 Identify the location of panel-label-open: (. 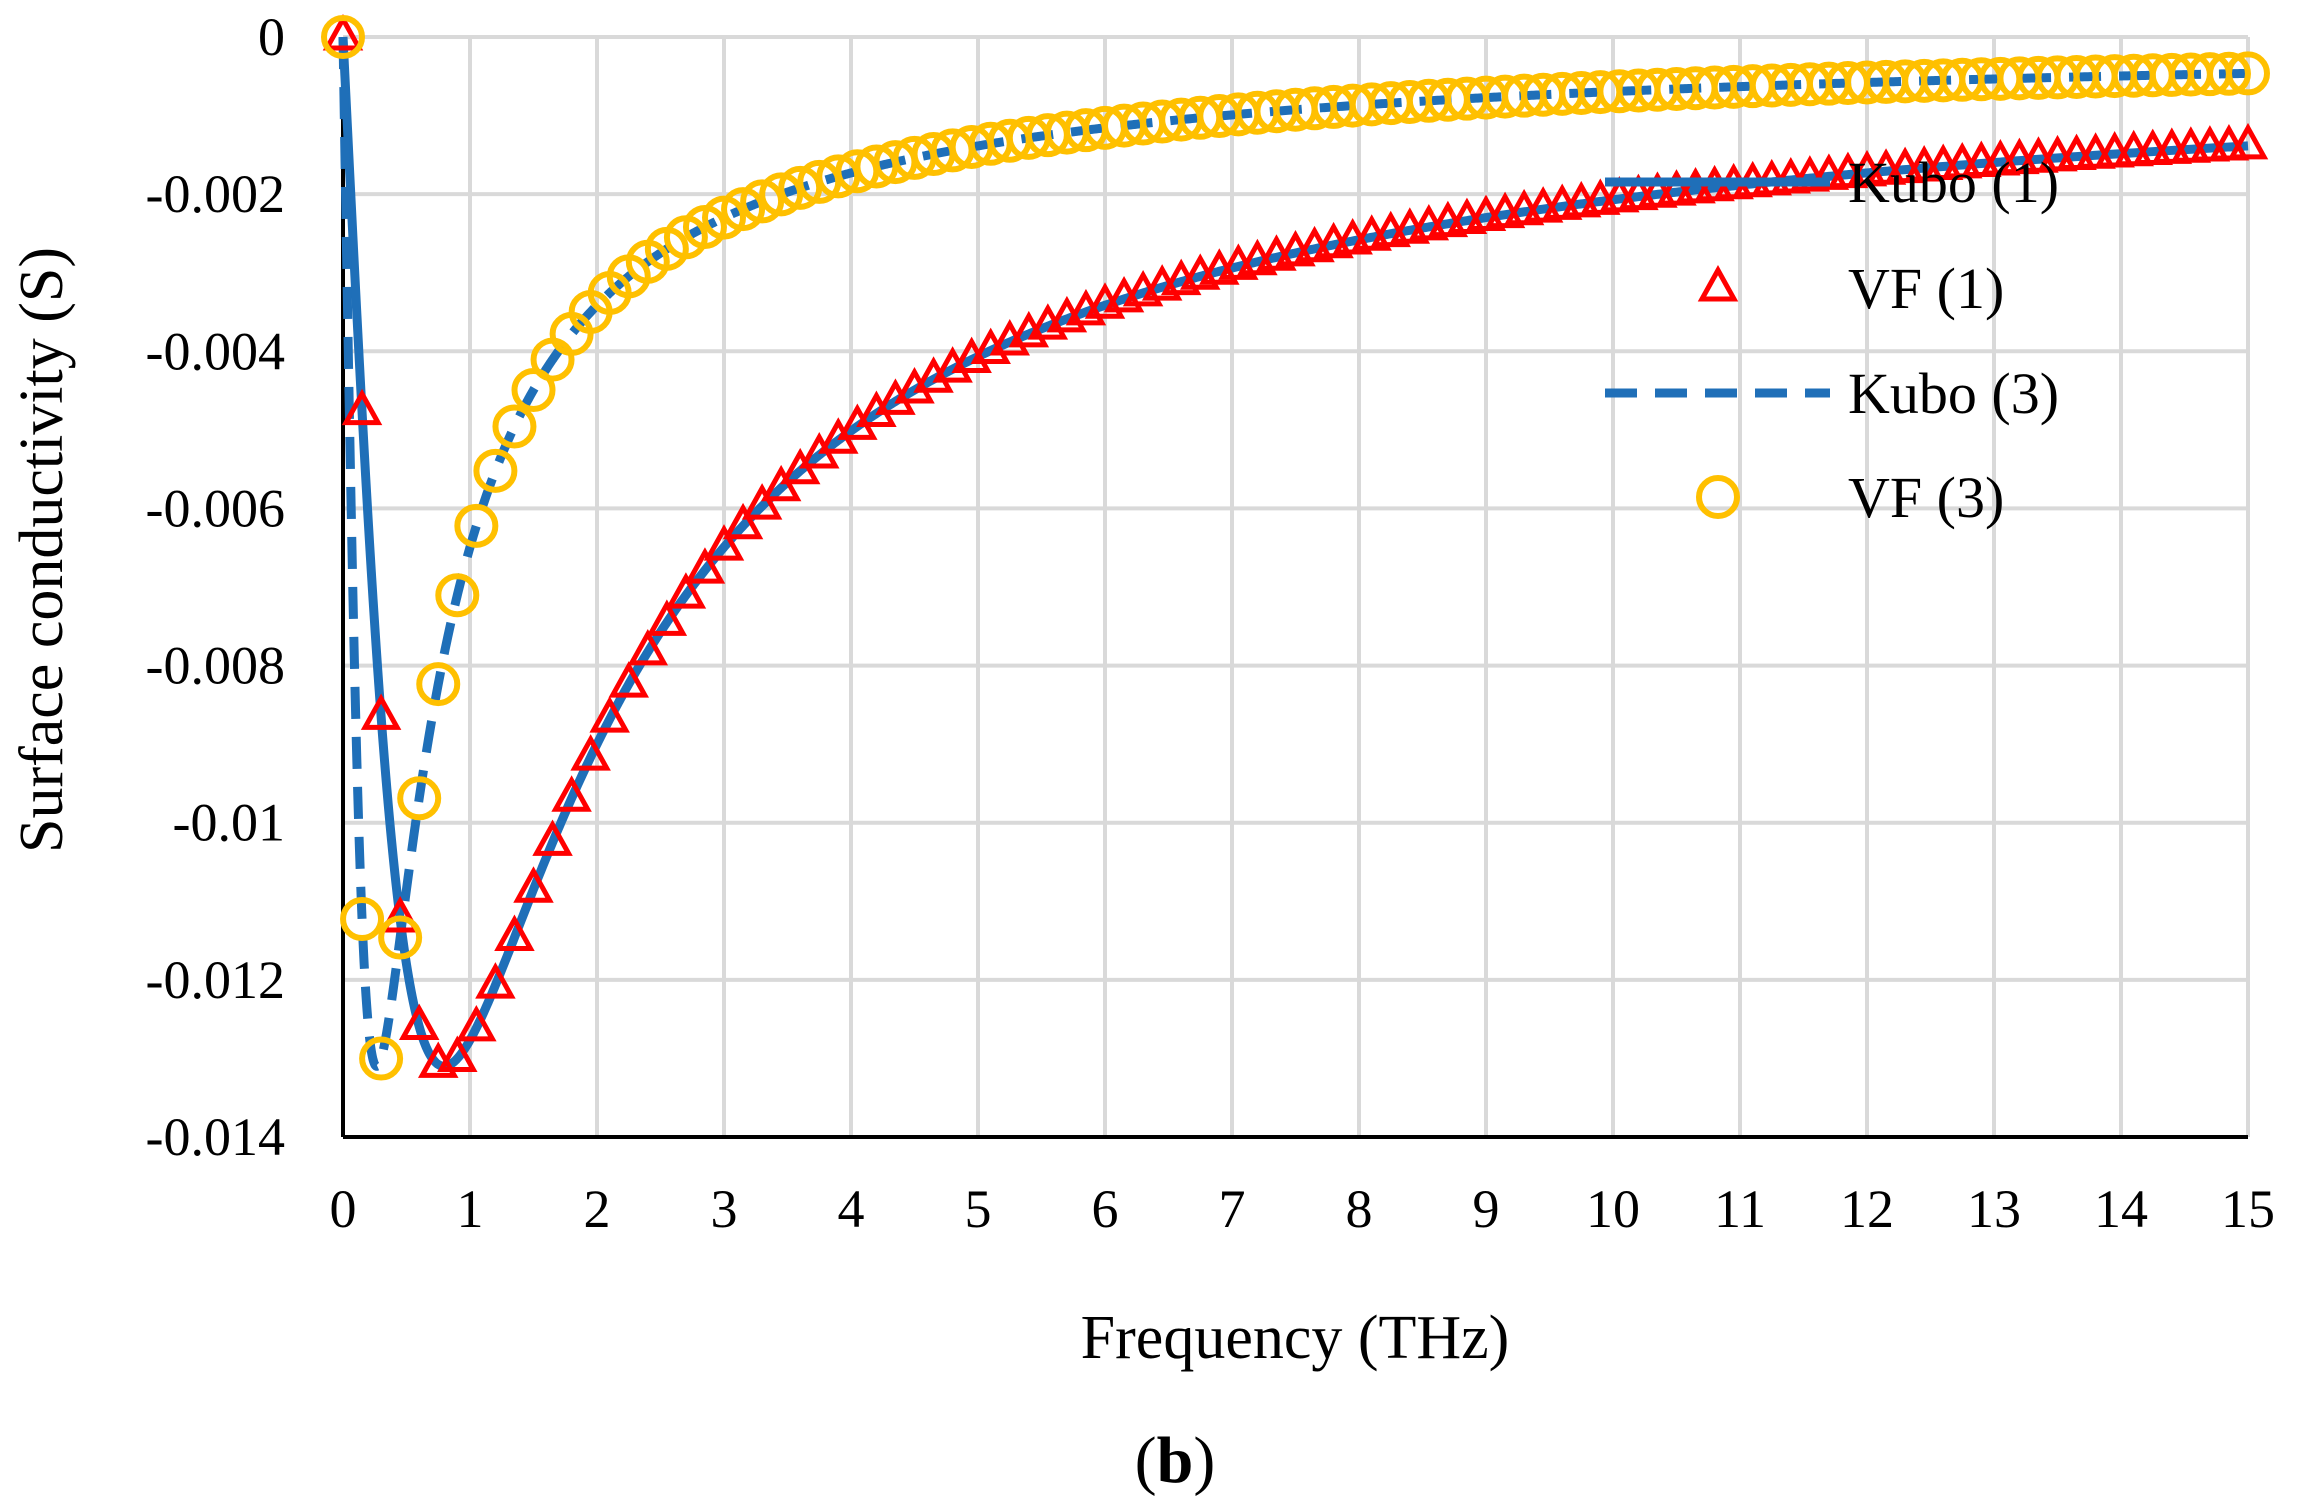
(1146, 1460).